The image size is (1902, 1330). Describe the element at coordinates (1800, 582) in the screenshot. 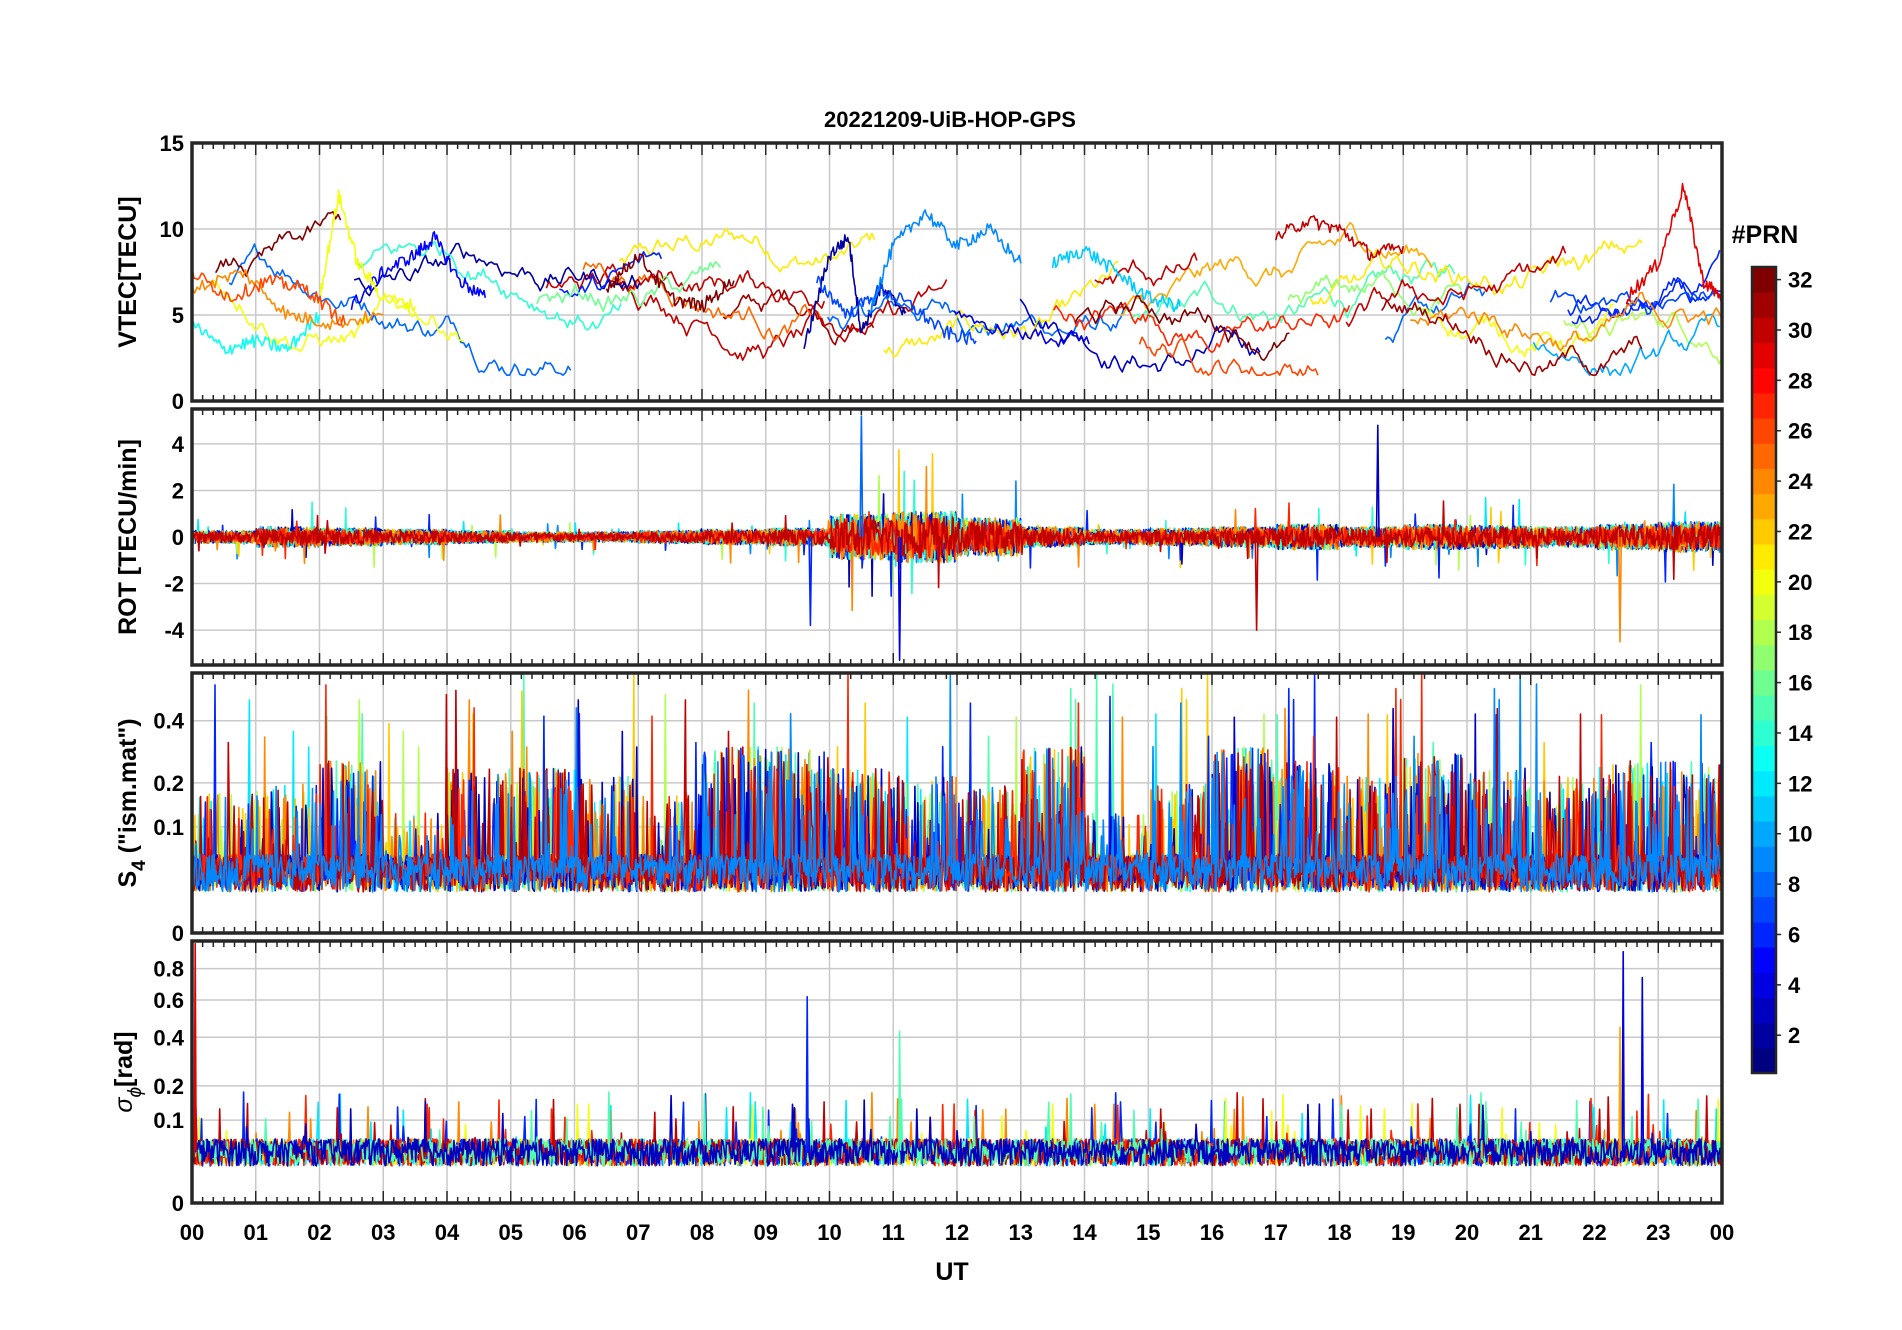

I see `colorbar-tick-label: 20` at that location.